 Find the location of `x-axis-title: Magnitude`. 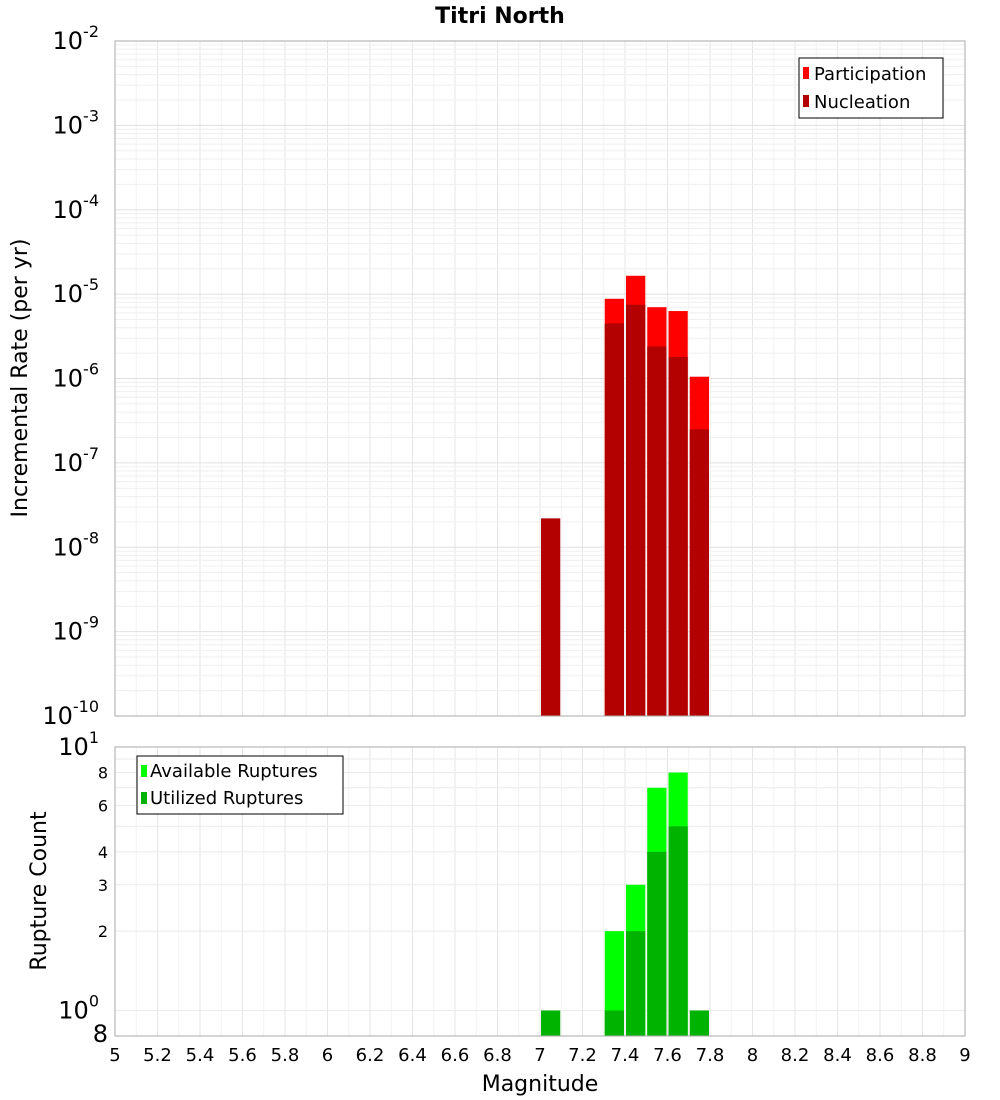

x-axis-title: Magnitude is located at coordinates (540, 1084).